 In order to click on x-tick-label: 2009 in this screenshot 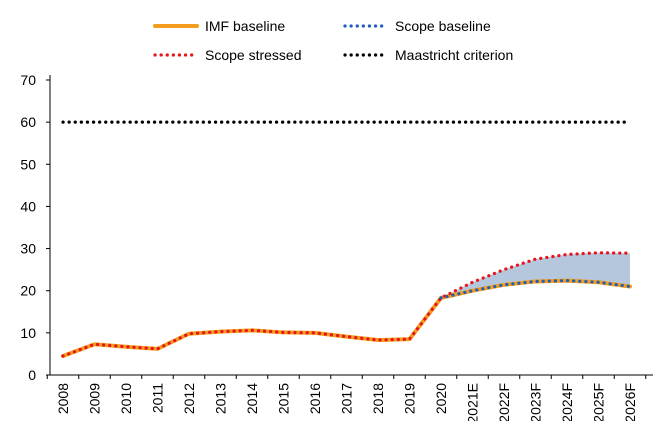, I will do `click(95, 398)`.